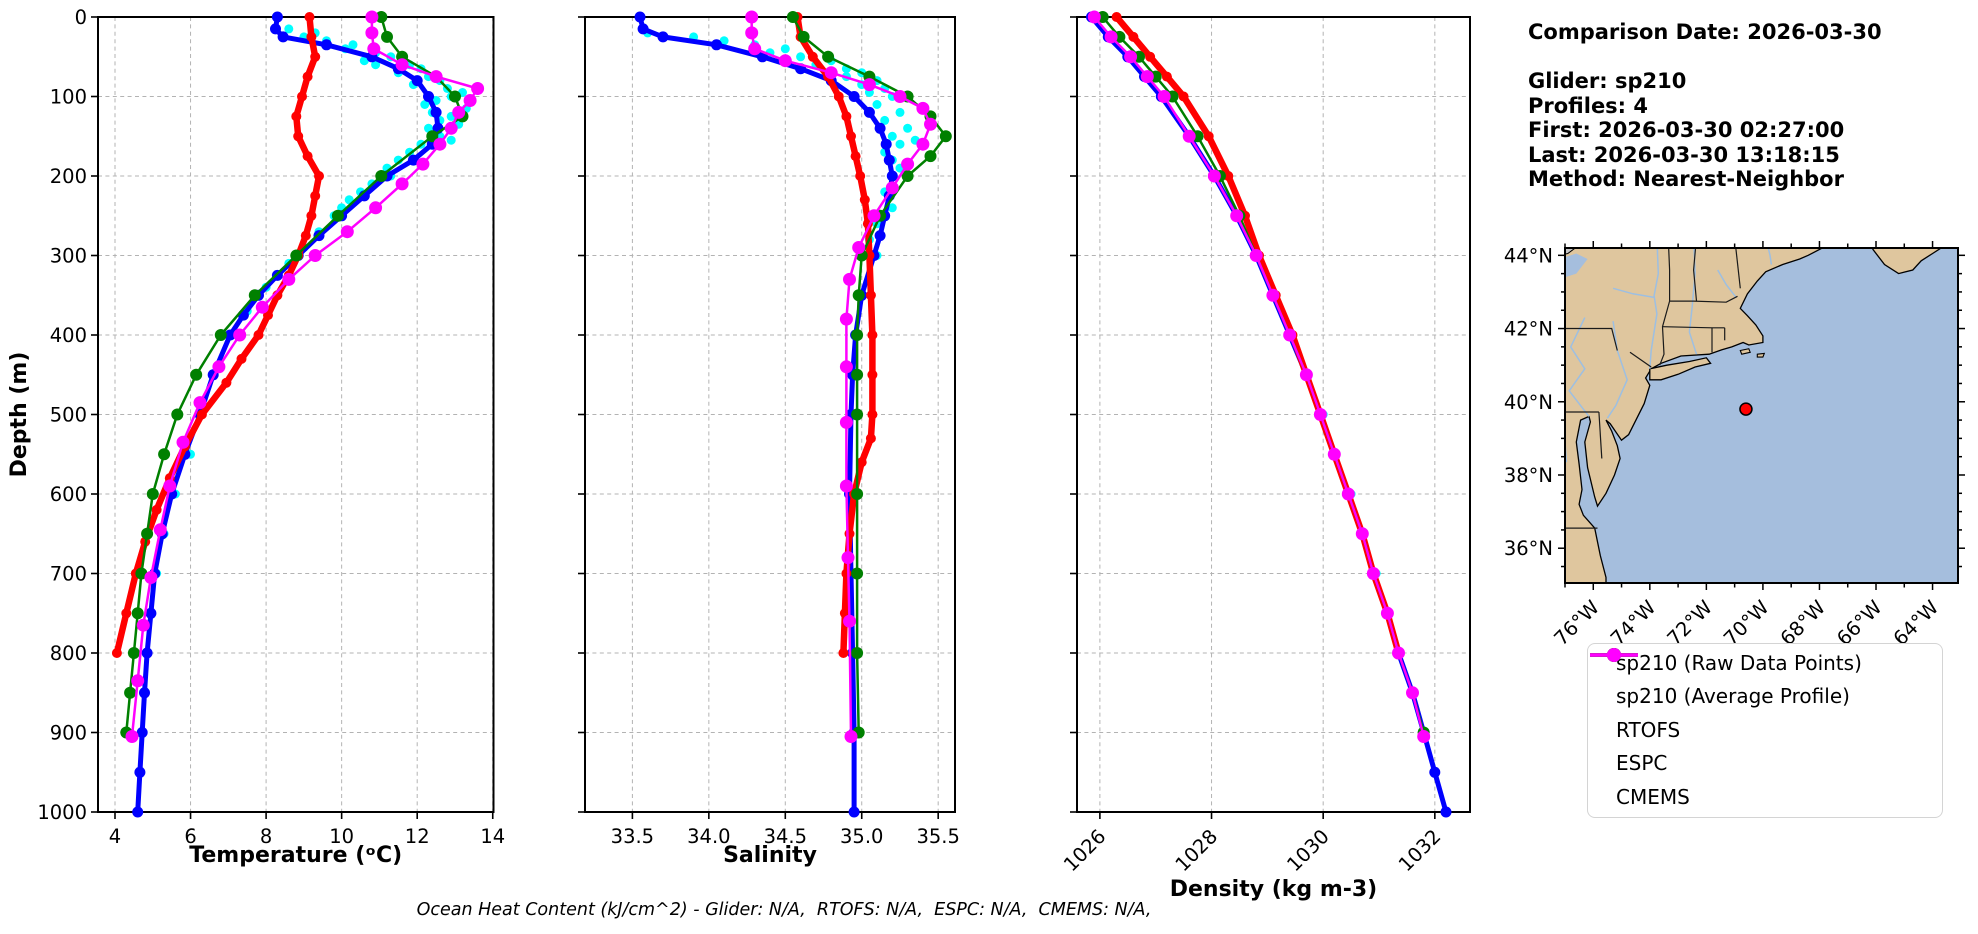  I want to click on temperature-xtick-label: 10, so click(341, 836).